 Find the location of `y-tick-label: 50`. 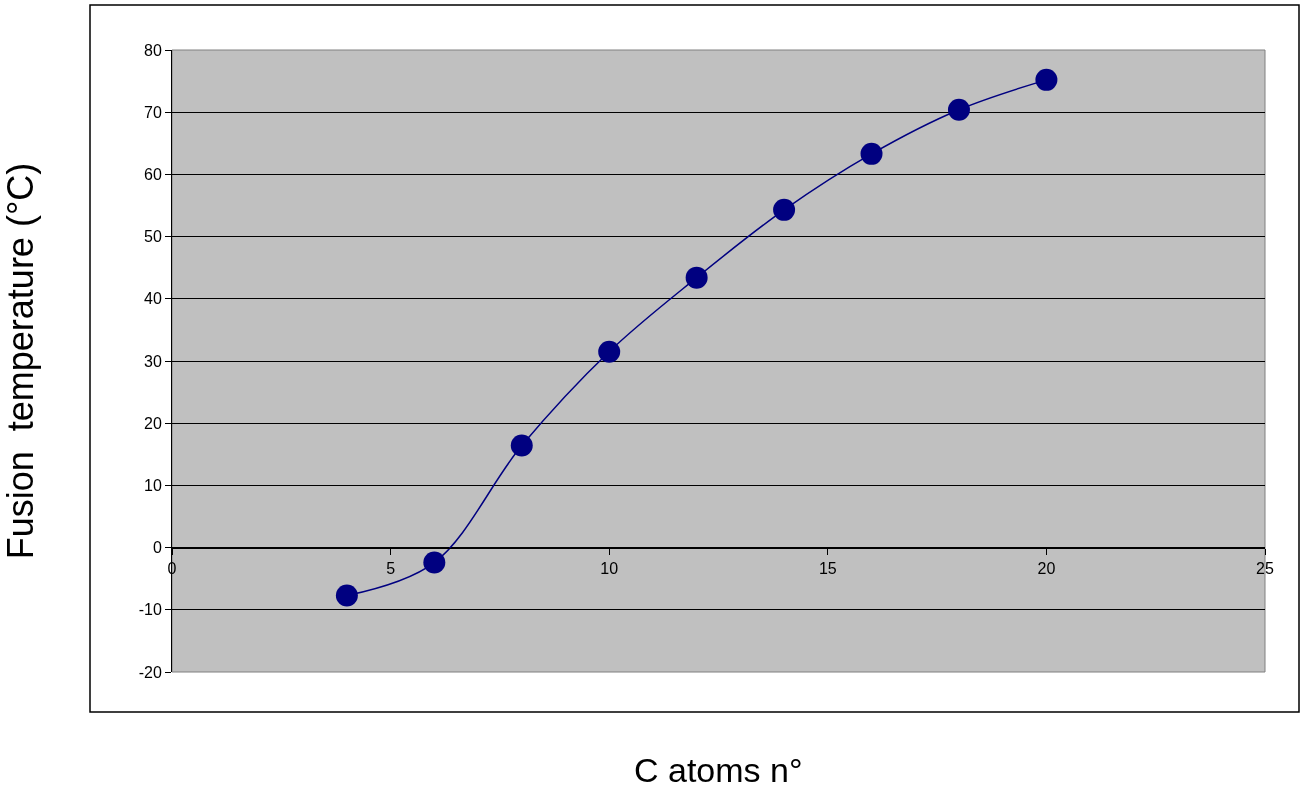

y-tick-label: 50 is located at coordinates (153, 237).